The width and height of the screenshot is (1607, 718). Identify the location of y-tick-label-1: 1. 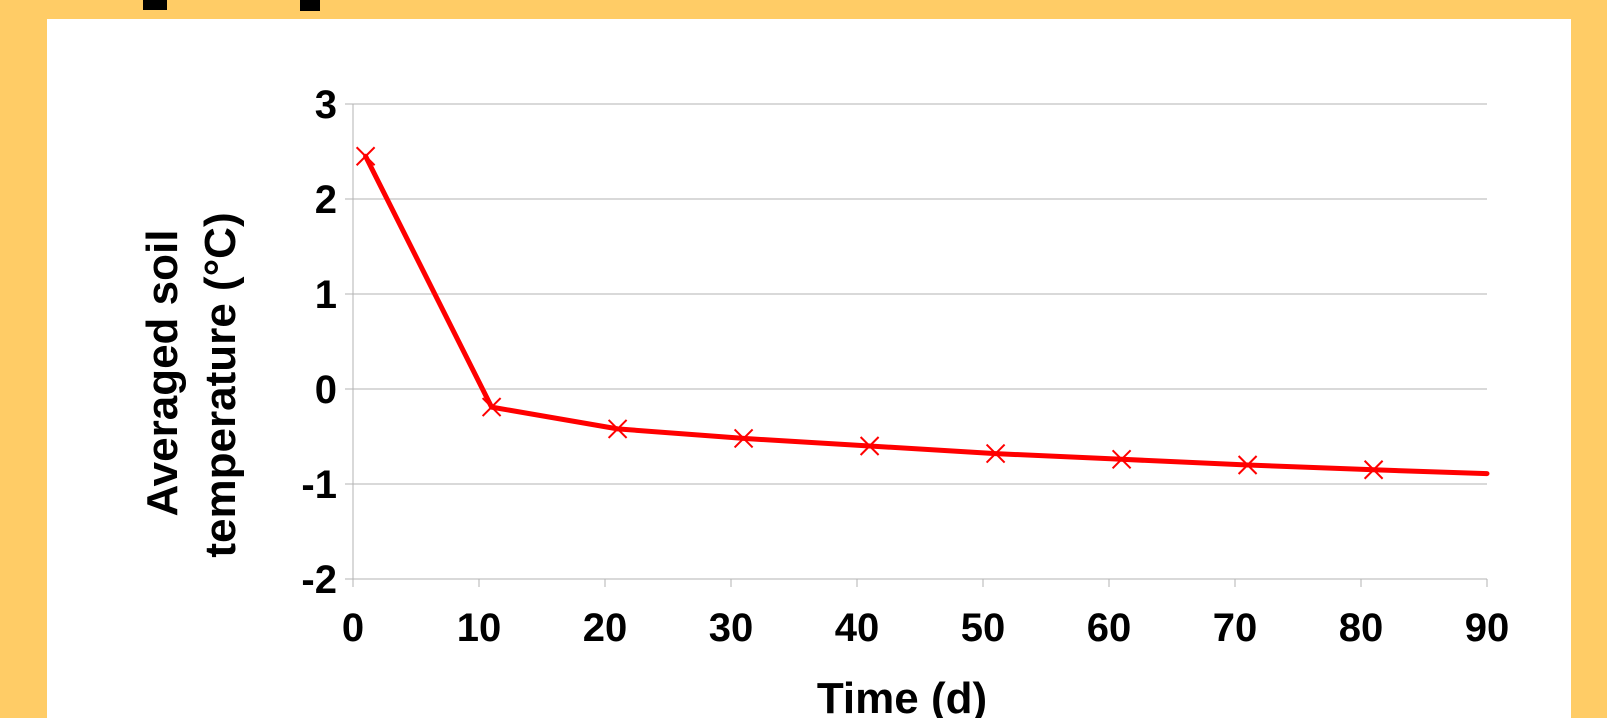
(326, 295).